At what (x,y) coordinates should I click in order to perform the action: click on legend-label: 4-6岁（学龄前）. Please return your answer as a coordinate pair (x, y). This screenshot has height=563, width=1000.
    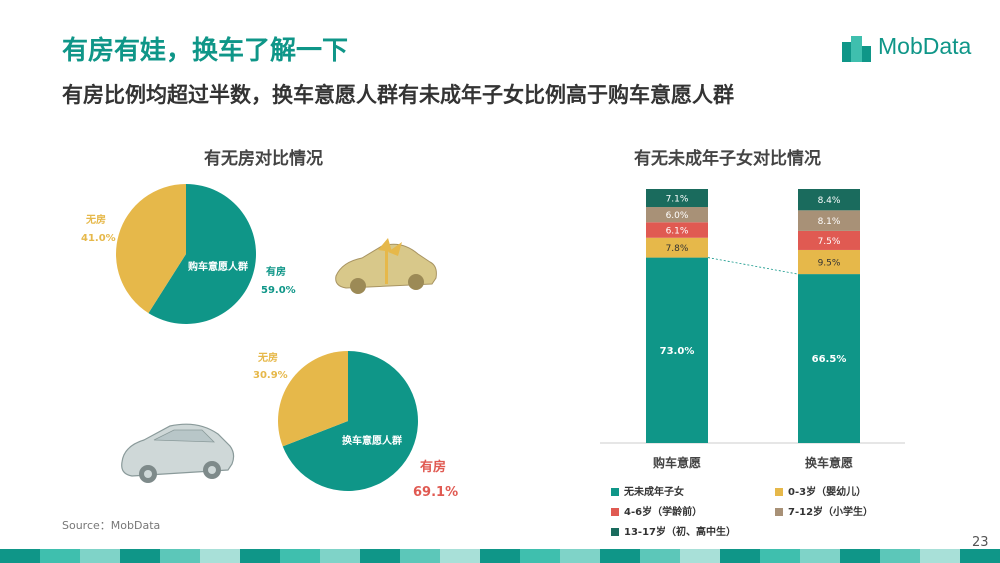
    Looking at the image, I should click on (663, 512).